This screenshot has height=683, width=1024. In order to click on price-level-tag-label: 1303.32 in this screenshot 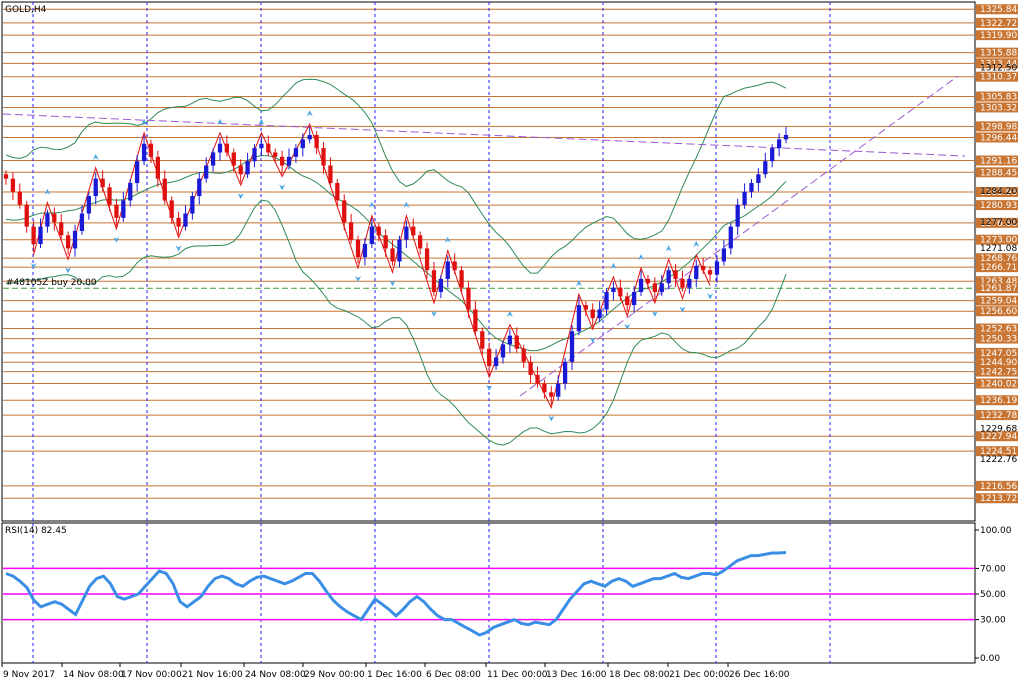, I will do `click(998, 108)`.